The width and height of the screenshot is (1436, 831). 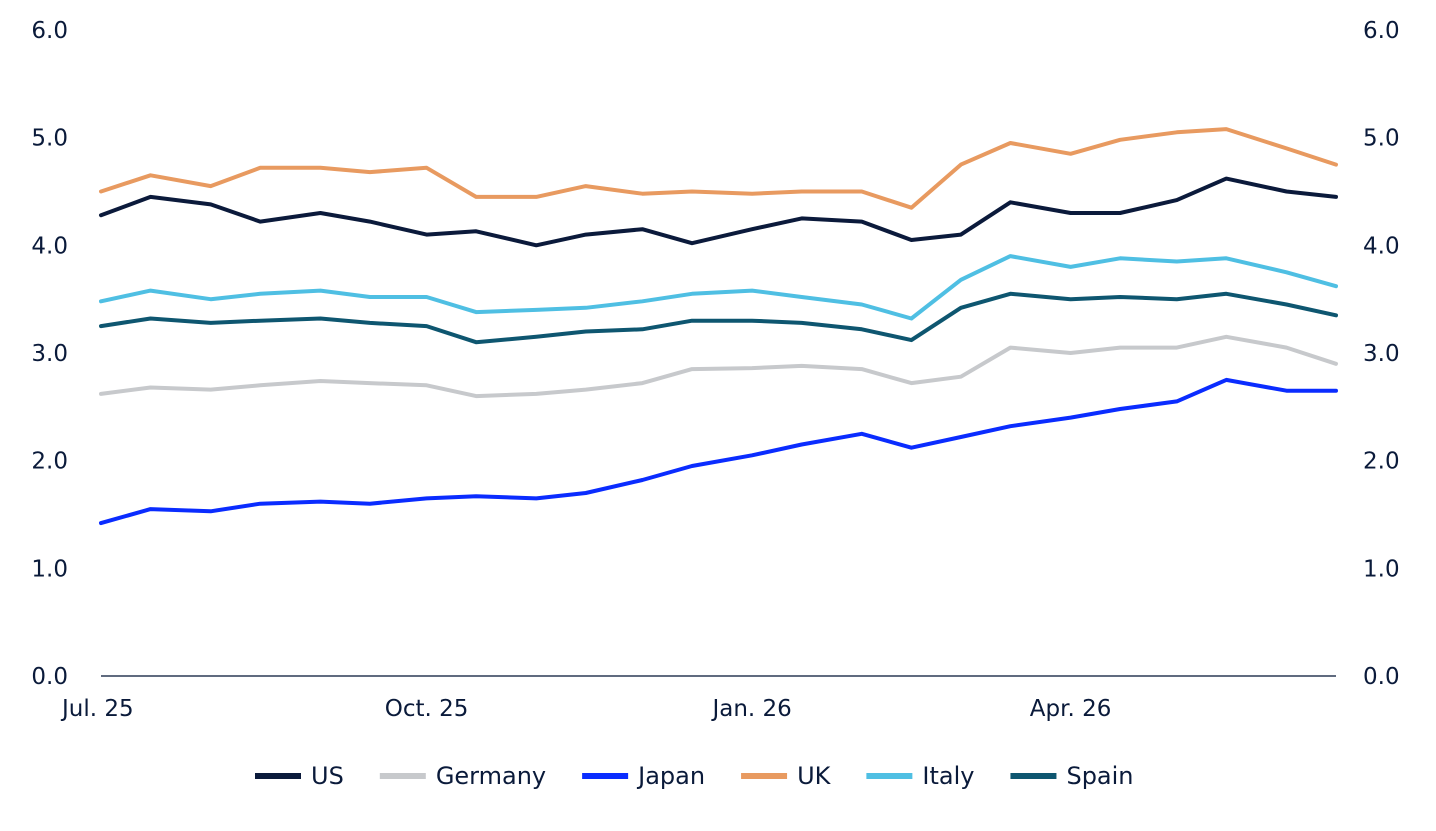 What do you see at coordinates (948, 776) in the screenshot?
I see `legend-label-italy: Italy` at bounding box center [948, 776].